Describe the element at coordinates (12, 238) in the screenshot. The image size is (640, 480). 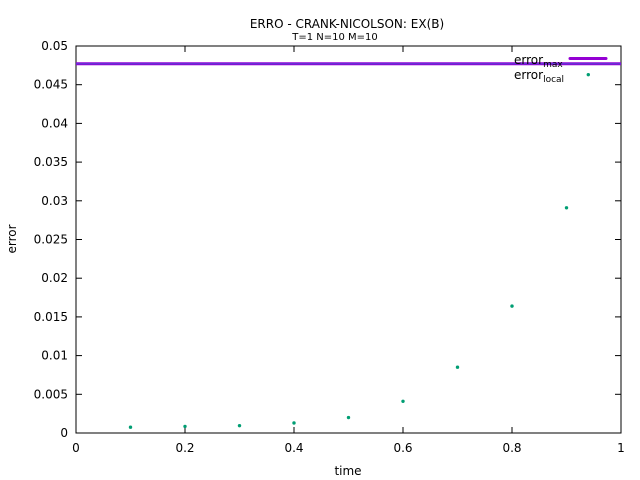
I see `y-axis-label: error` at that location.